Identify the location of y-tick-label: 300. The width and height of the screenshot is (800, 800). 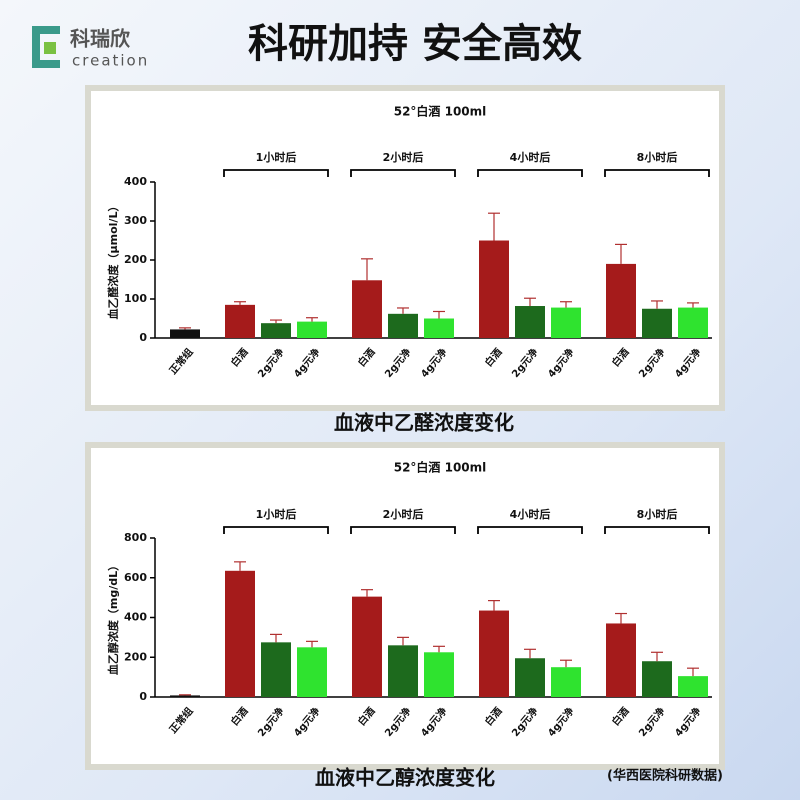
(135, 220).